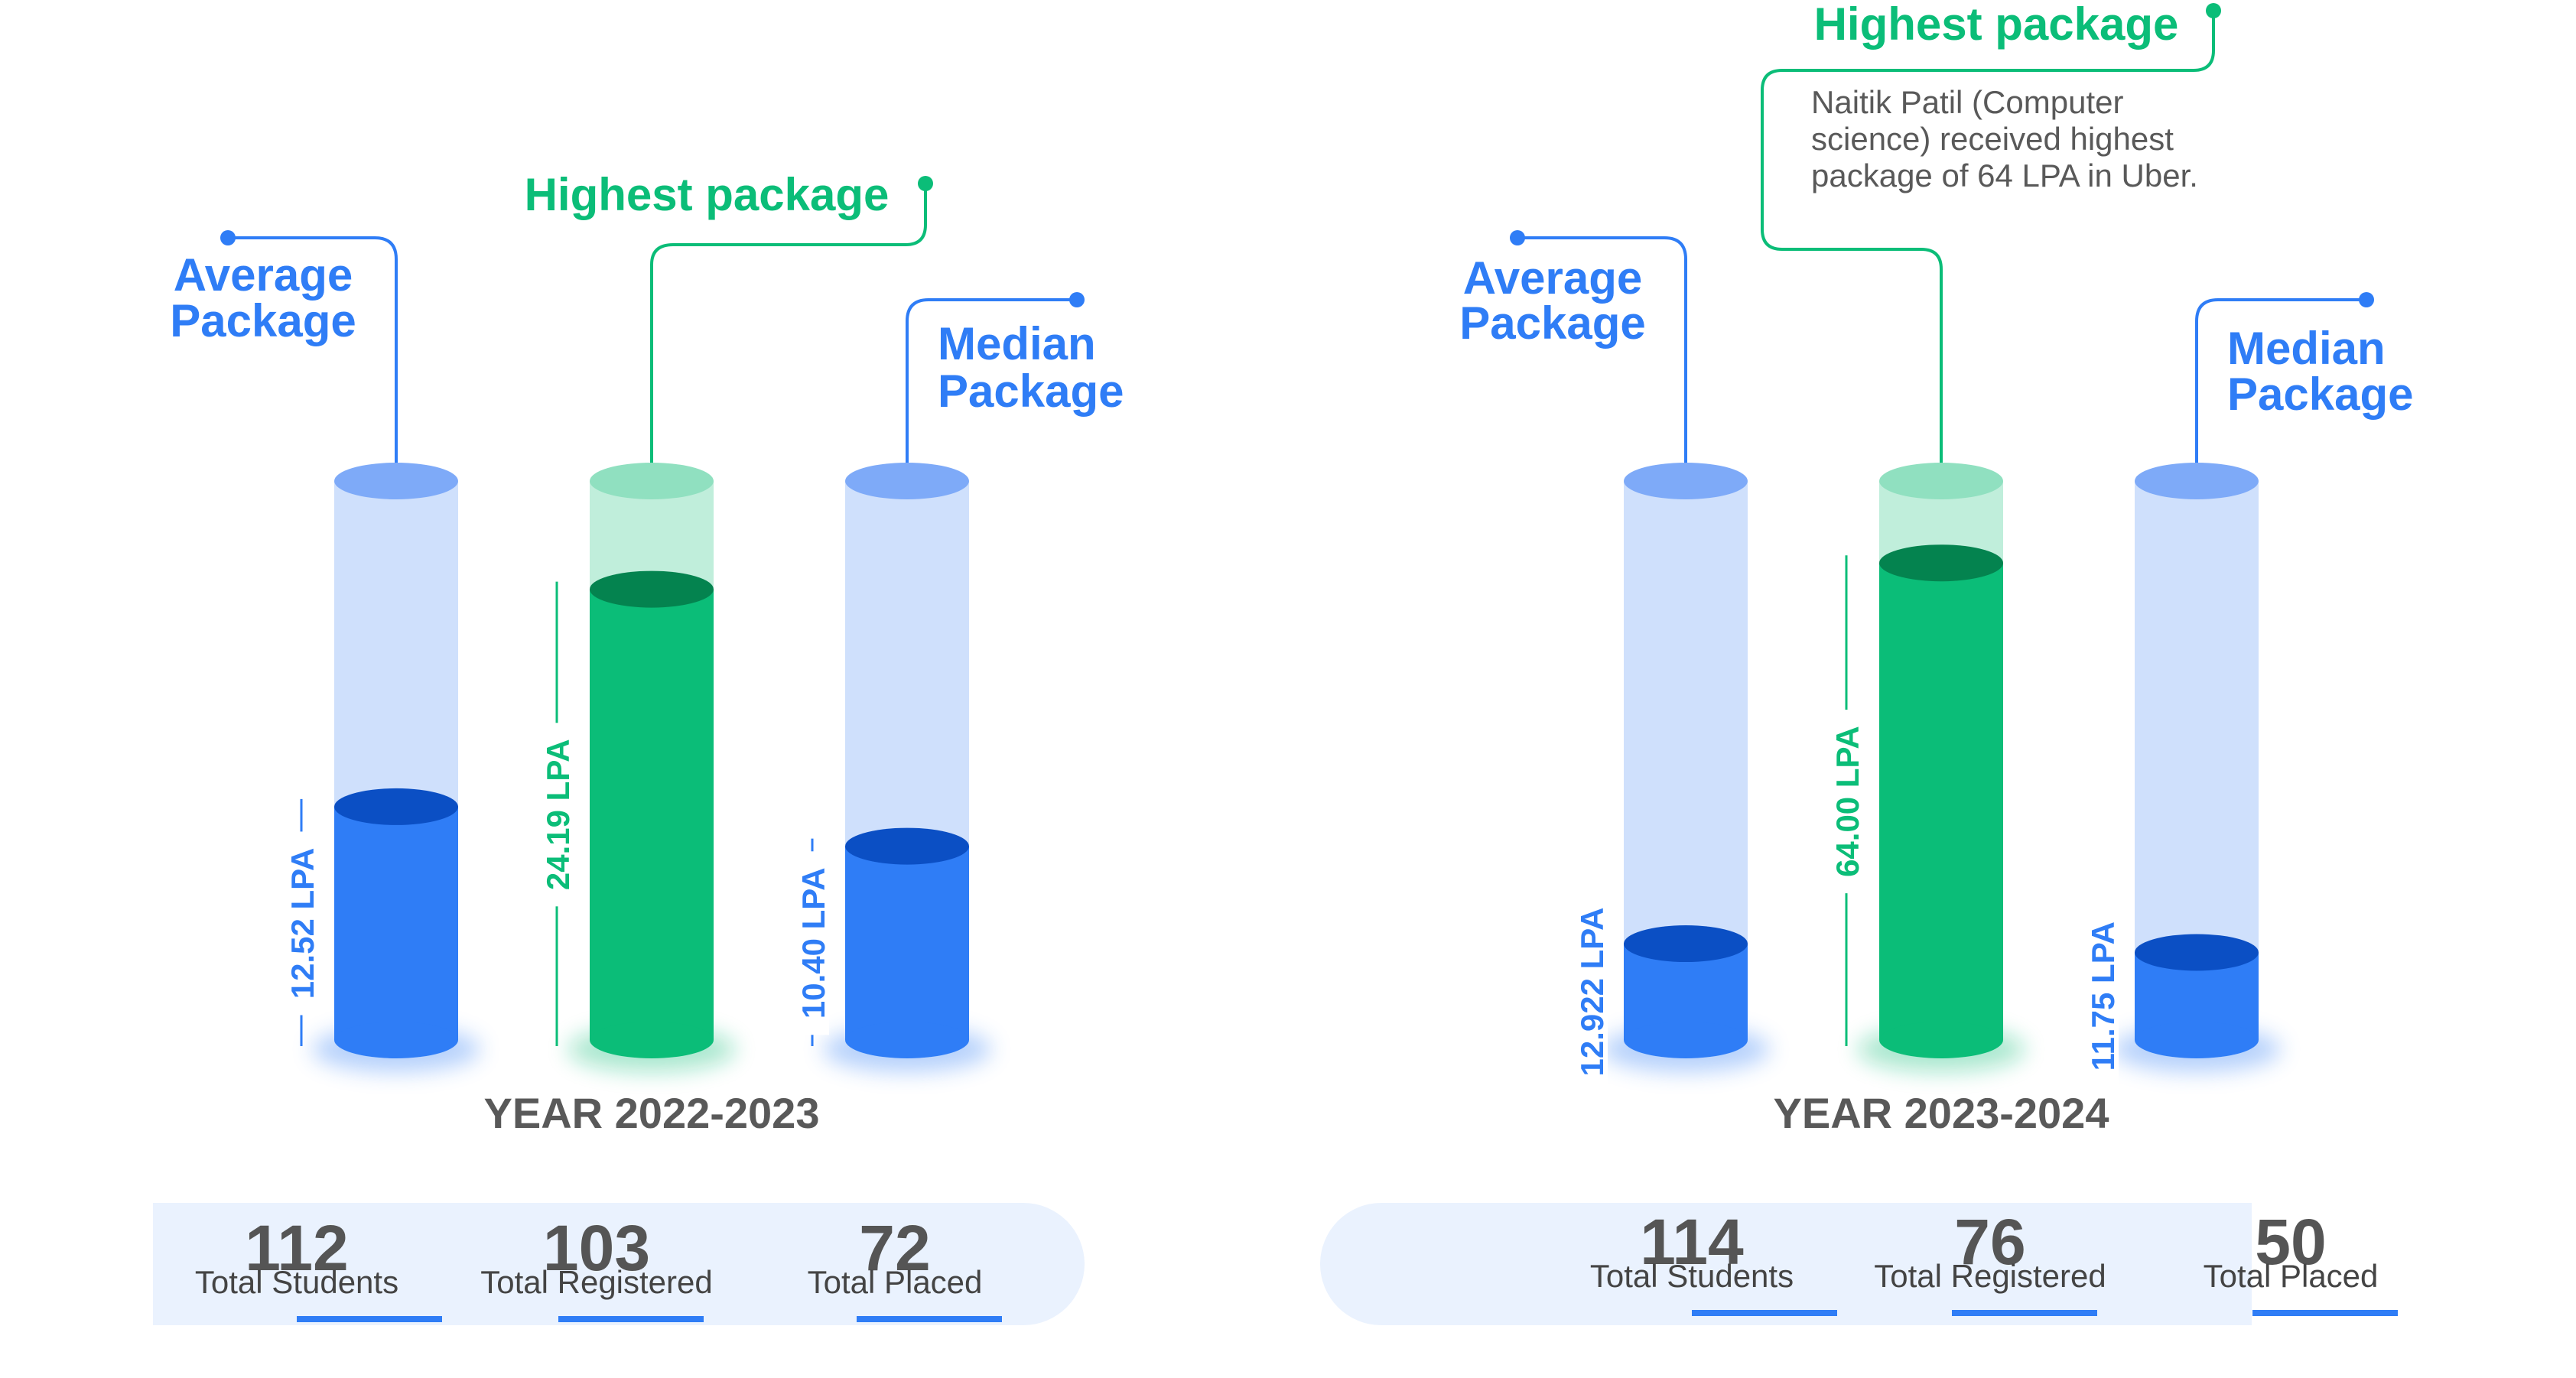 Image resolution: width=2576 pixels, height=1378 pixels. Describe the element at coordinates (1672, 773) in the screenshot. I see `bar-average-package: 12.922 LPA` at that location.